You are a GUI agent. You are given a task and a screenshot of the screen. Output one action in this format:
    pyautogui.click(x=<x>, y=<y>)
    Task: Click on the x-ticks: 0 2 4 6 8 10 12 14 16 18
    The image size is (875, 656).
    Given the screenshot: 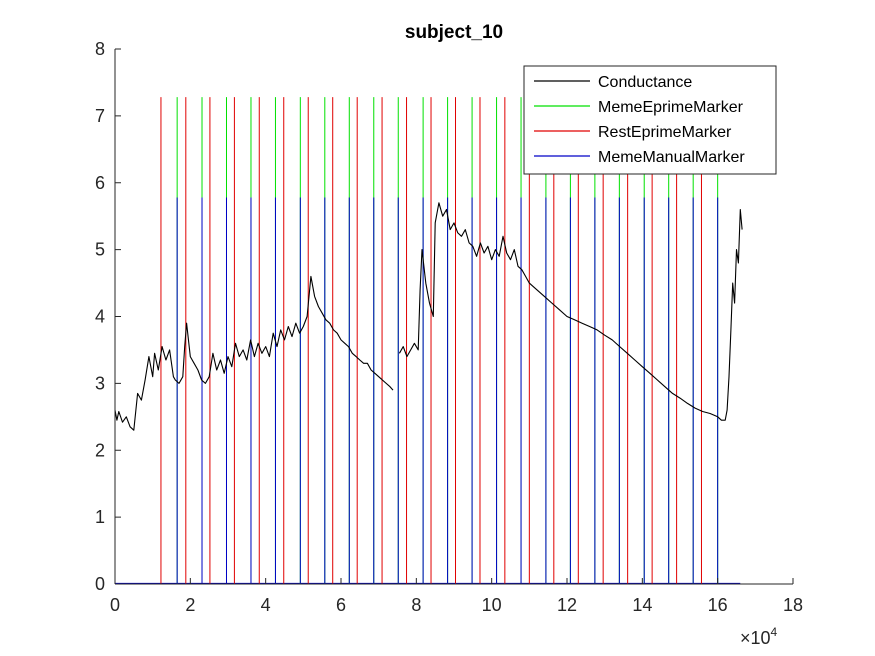 What is the action you would take?
    pyautogui.click(x=456, y=596)
    